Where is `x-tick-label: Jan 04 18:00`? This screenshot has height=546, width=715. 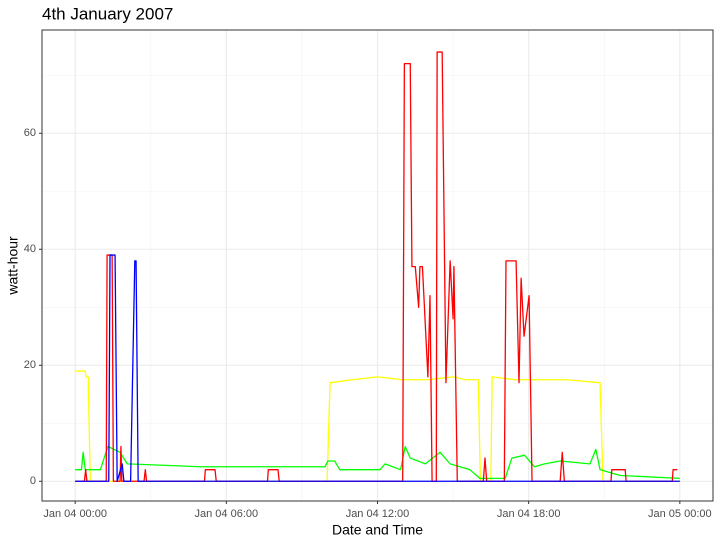
x-tick-label: Jan 04 18:00 is located at coordinates (529, 514).